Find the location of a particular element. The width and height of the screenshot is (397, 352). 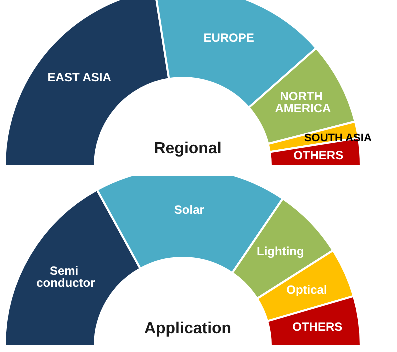

slice-label: EAST ASIA is located at coordinates (80, 77).